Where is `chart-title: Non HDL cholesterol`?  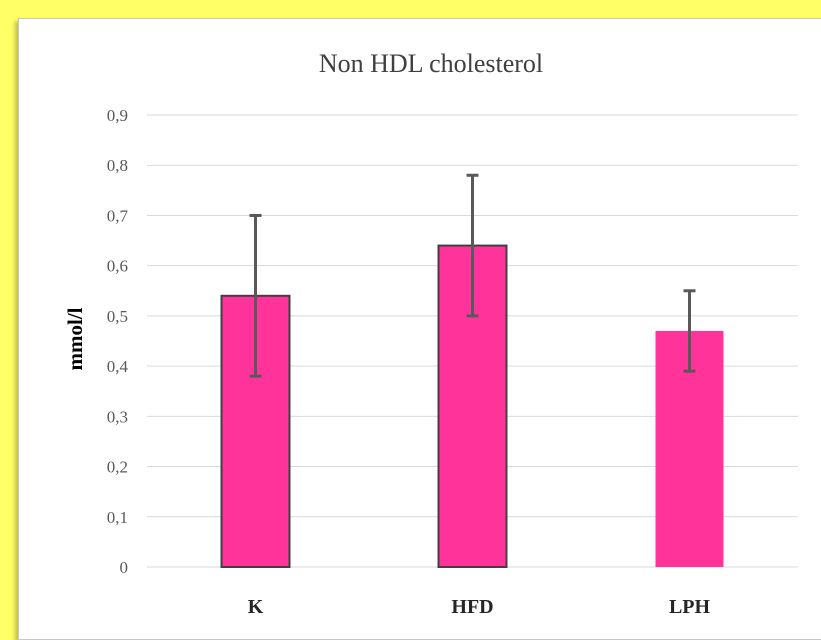
chart-title: Non HDL cholesterol is located at coordinates (431, 63).